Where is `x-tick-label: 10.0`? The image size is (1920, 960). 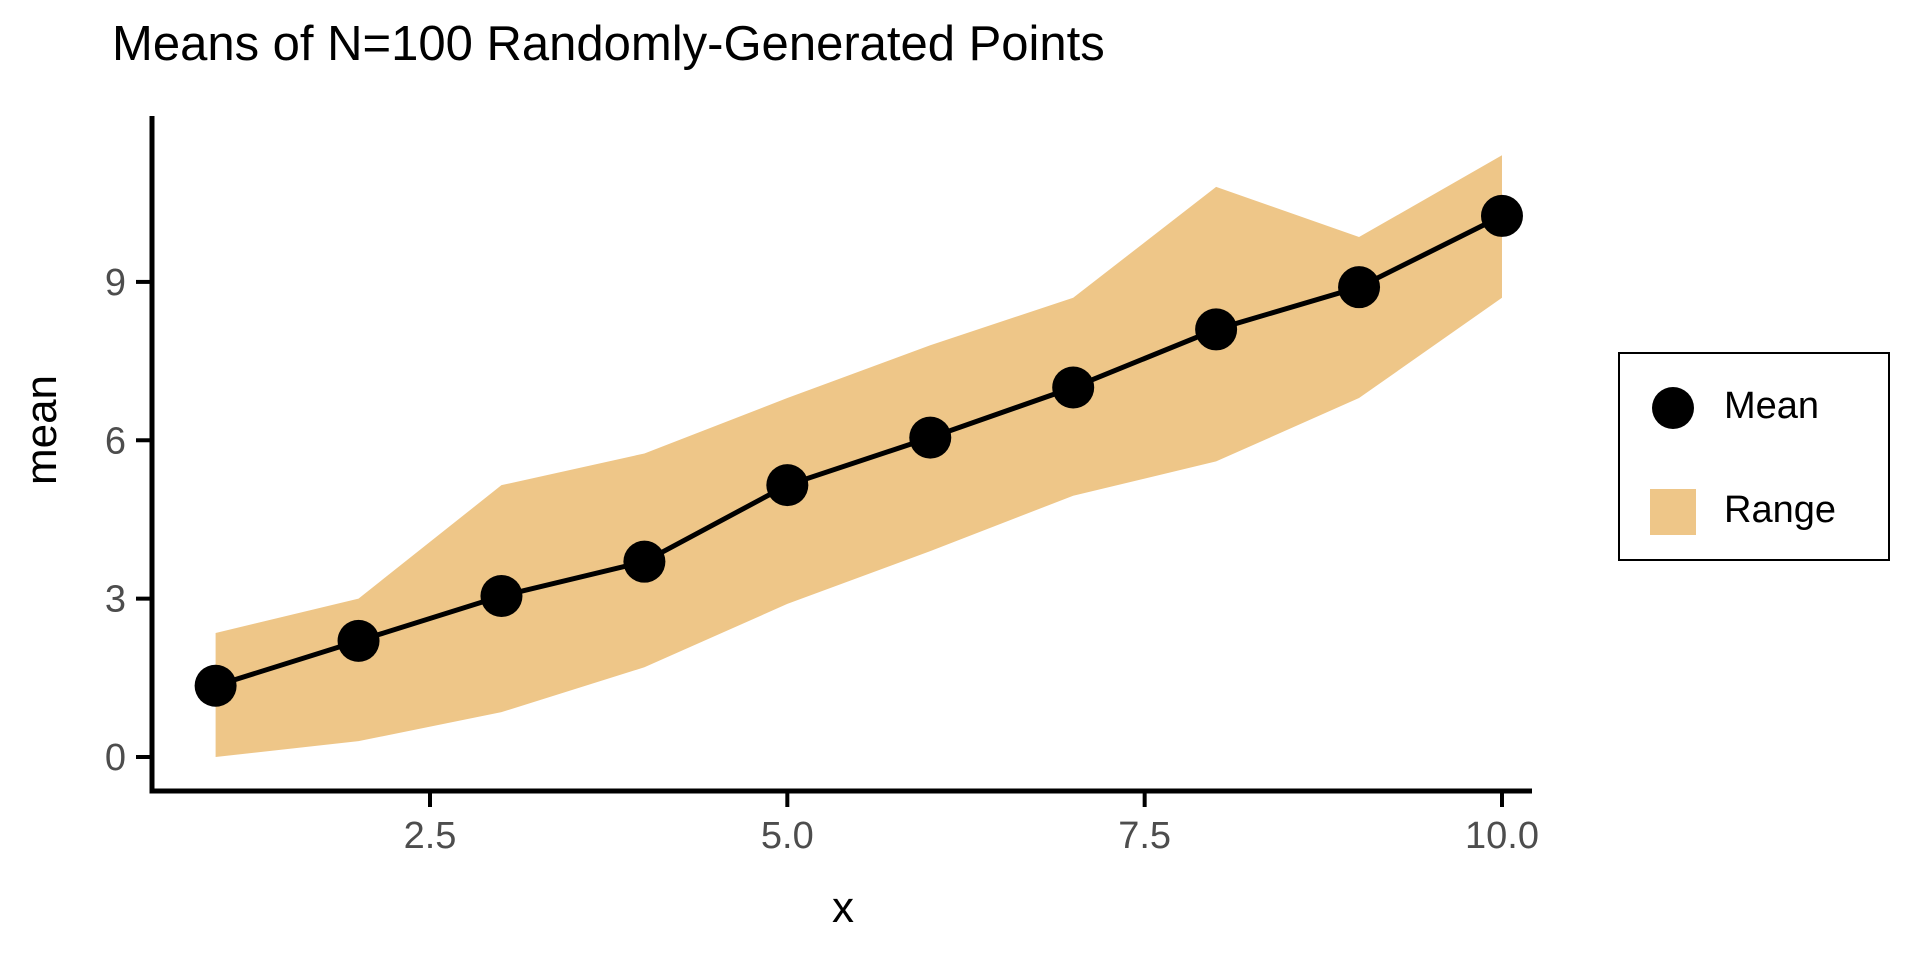
x-tick-label: 10.0 is located at coordinates (1502, 836).